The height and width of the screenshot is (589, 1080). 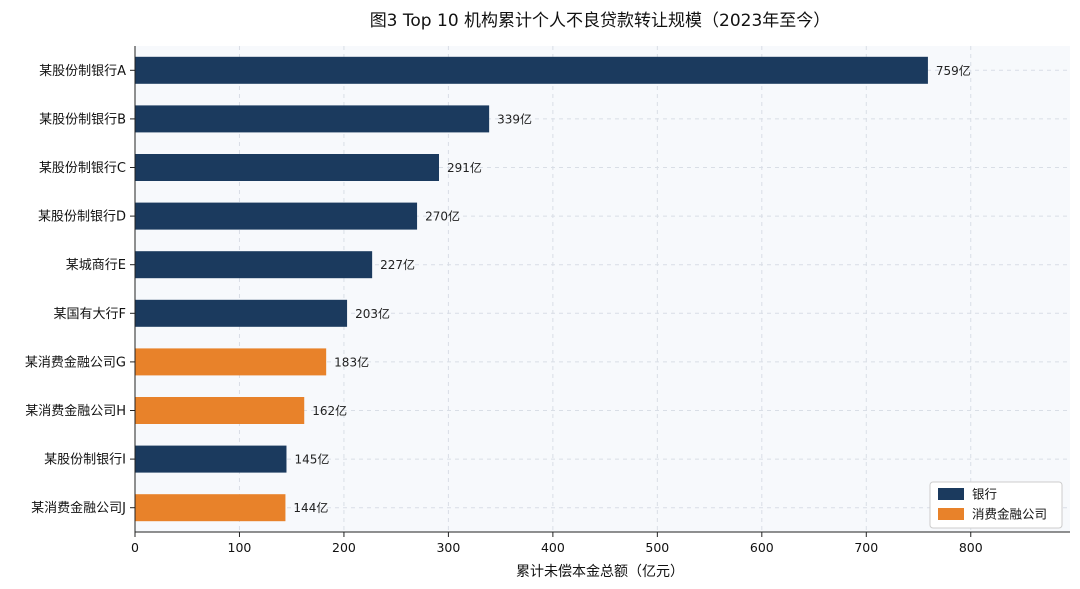 What do you see at coordinates (442, 216) in the screenshot?
I see `bar-value-label: 270亿` at bounding box center [442, 216].